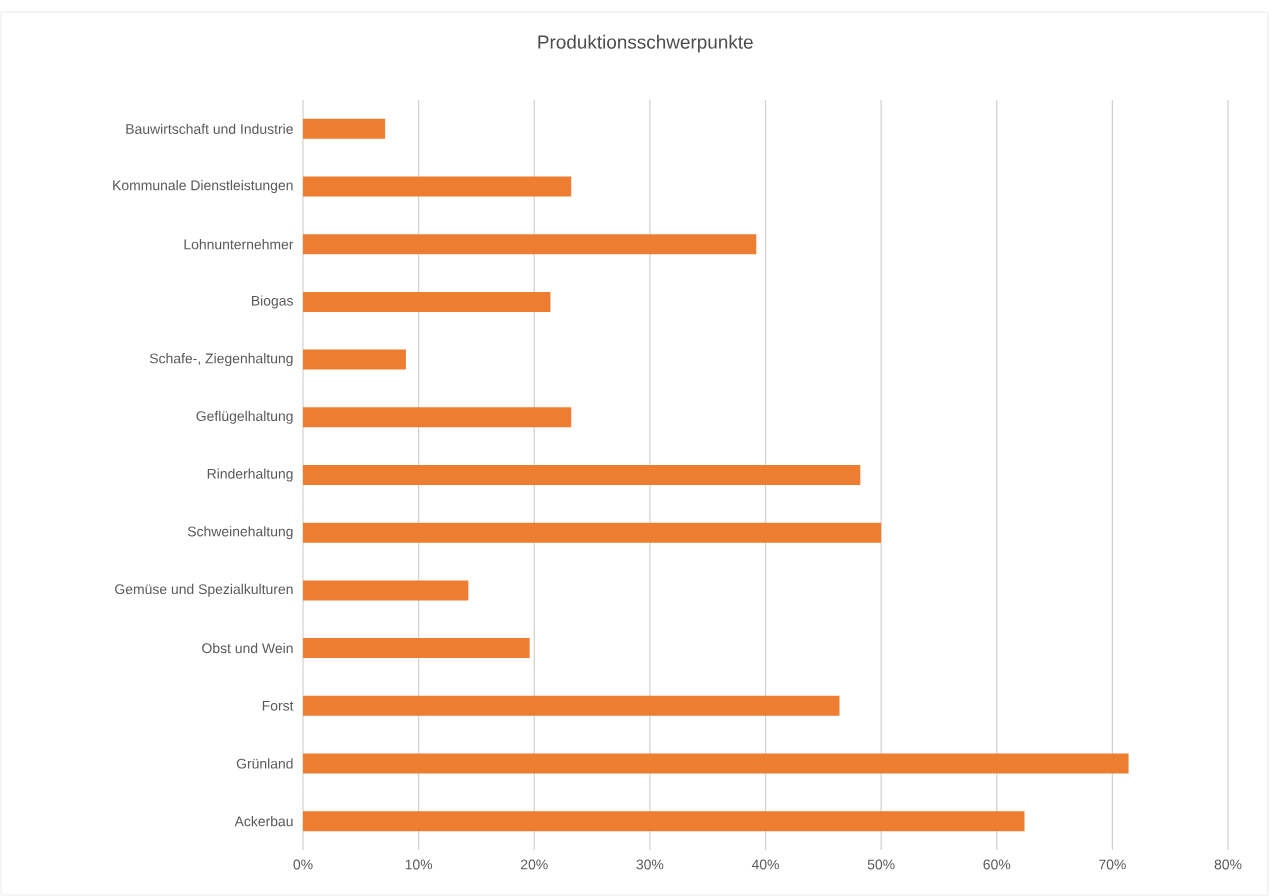 This screenshot has height=896, width=1269. I want to click on x-tick-label: 80%, so click(1228, 864).